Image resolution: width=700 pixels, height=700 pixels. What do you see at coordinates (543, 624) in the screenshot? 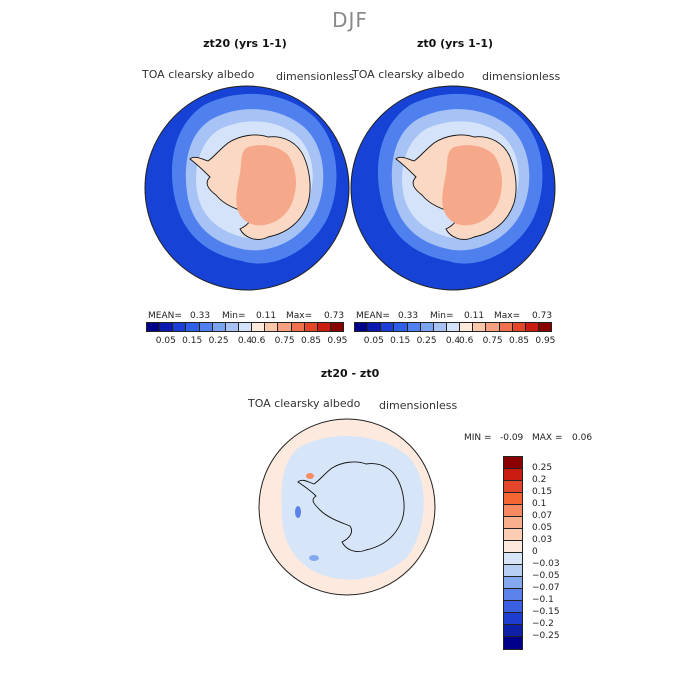
I see `diff-colorbar-tick-label: −0.2` at bounding box center [543, 624].